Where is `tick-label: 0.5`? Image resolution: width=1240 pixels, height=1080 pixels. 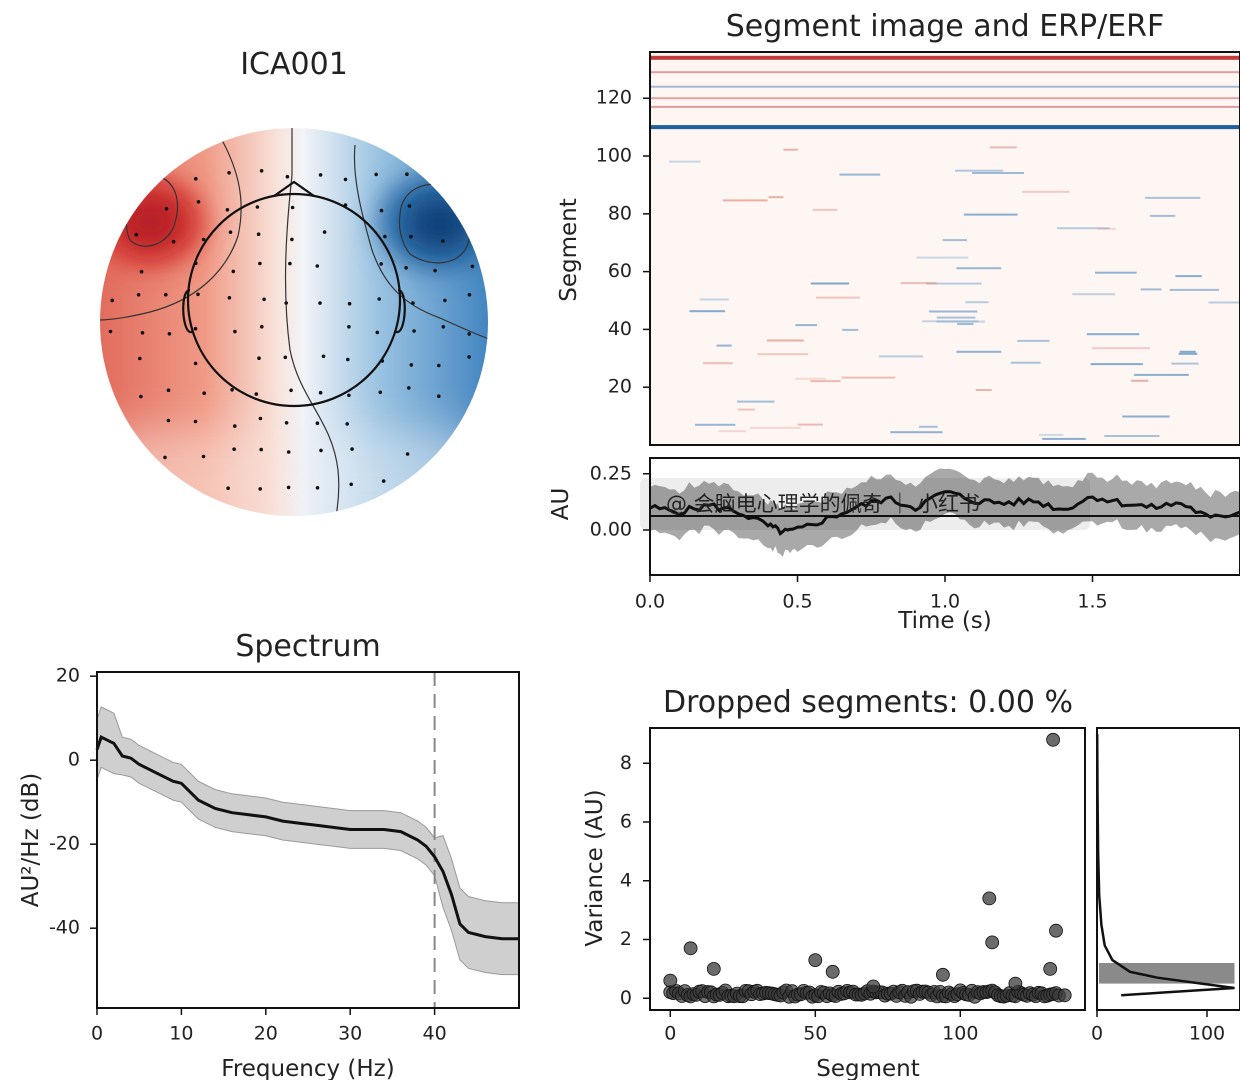 tick-label: 0.5 is located at coordinates (797, 602).